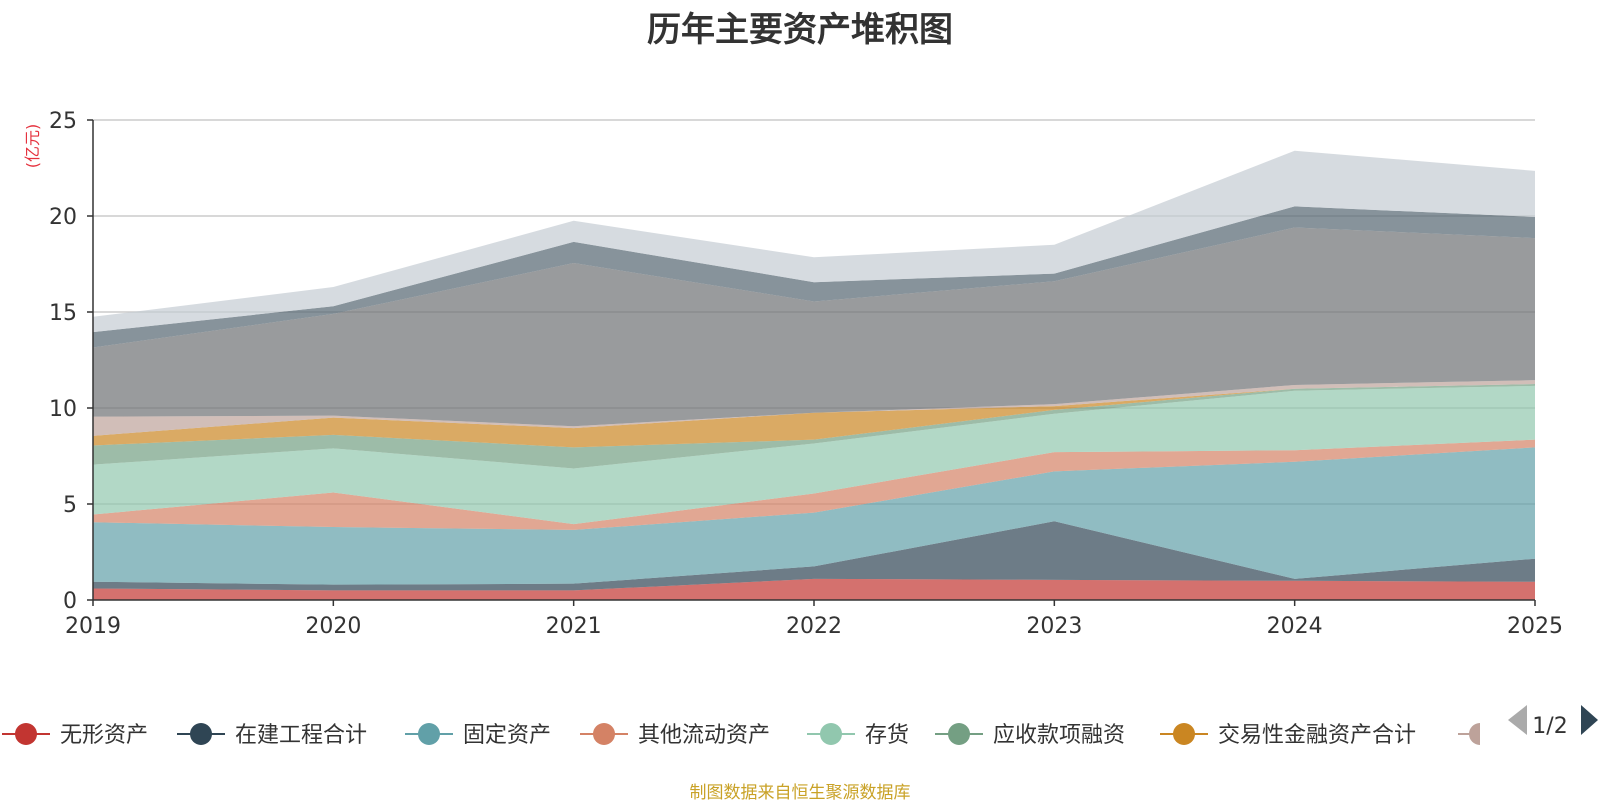  Describe the element at coordinates (507, 735) in the screenshot. I see `legend-label: 固定资产` at that location.